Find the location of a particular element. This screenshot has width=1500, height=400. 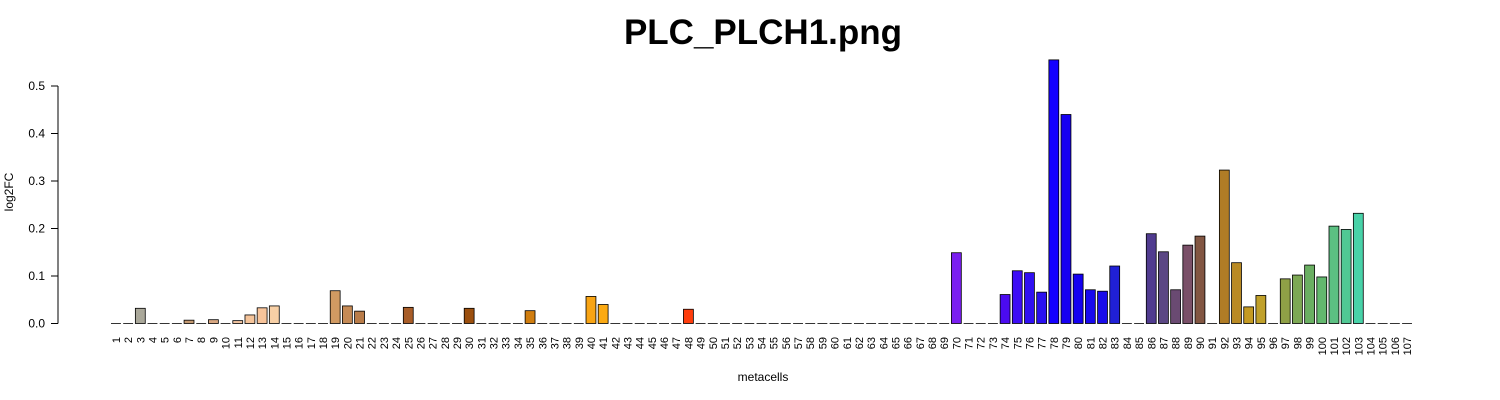

x-tick-label: 85 is located at coordinates (1140, 343).